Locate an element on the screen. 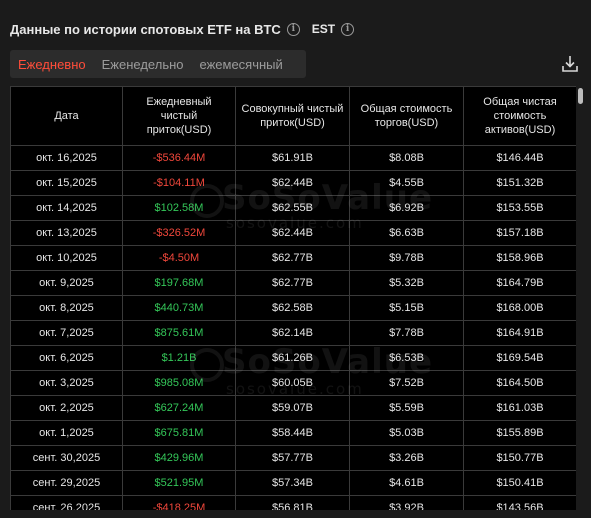 The height and width of the screenshot is (518, 591). daily-inflow-cell: -$4.50M is located at coordinates (179, 258).